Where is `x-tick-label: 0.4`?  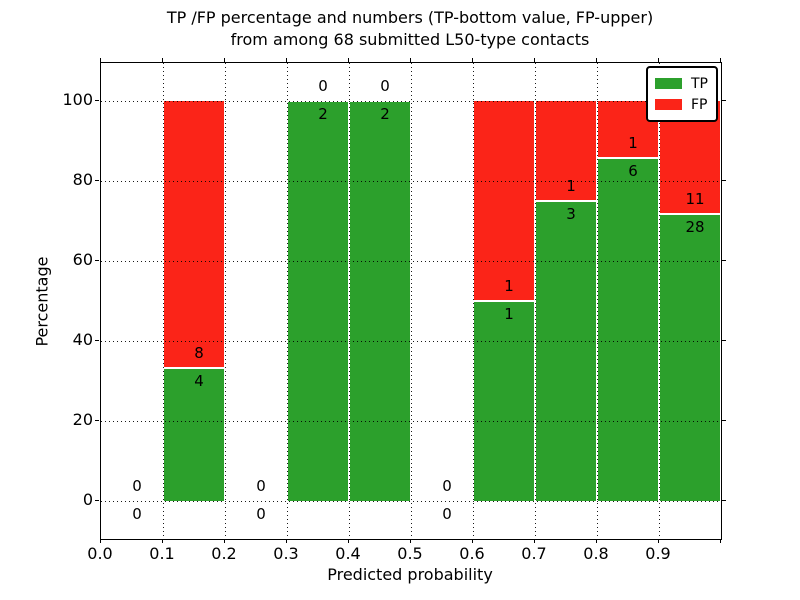
x-tick-label: 0.4 is located at coordinates (348, 553).